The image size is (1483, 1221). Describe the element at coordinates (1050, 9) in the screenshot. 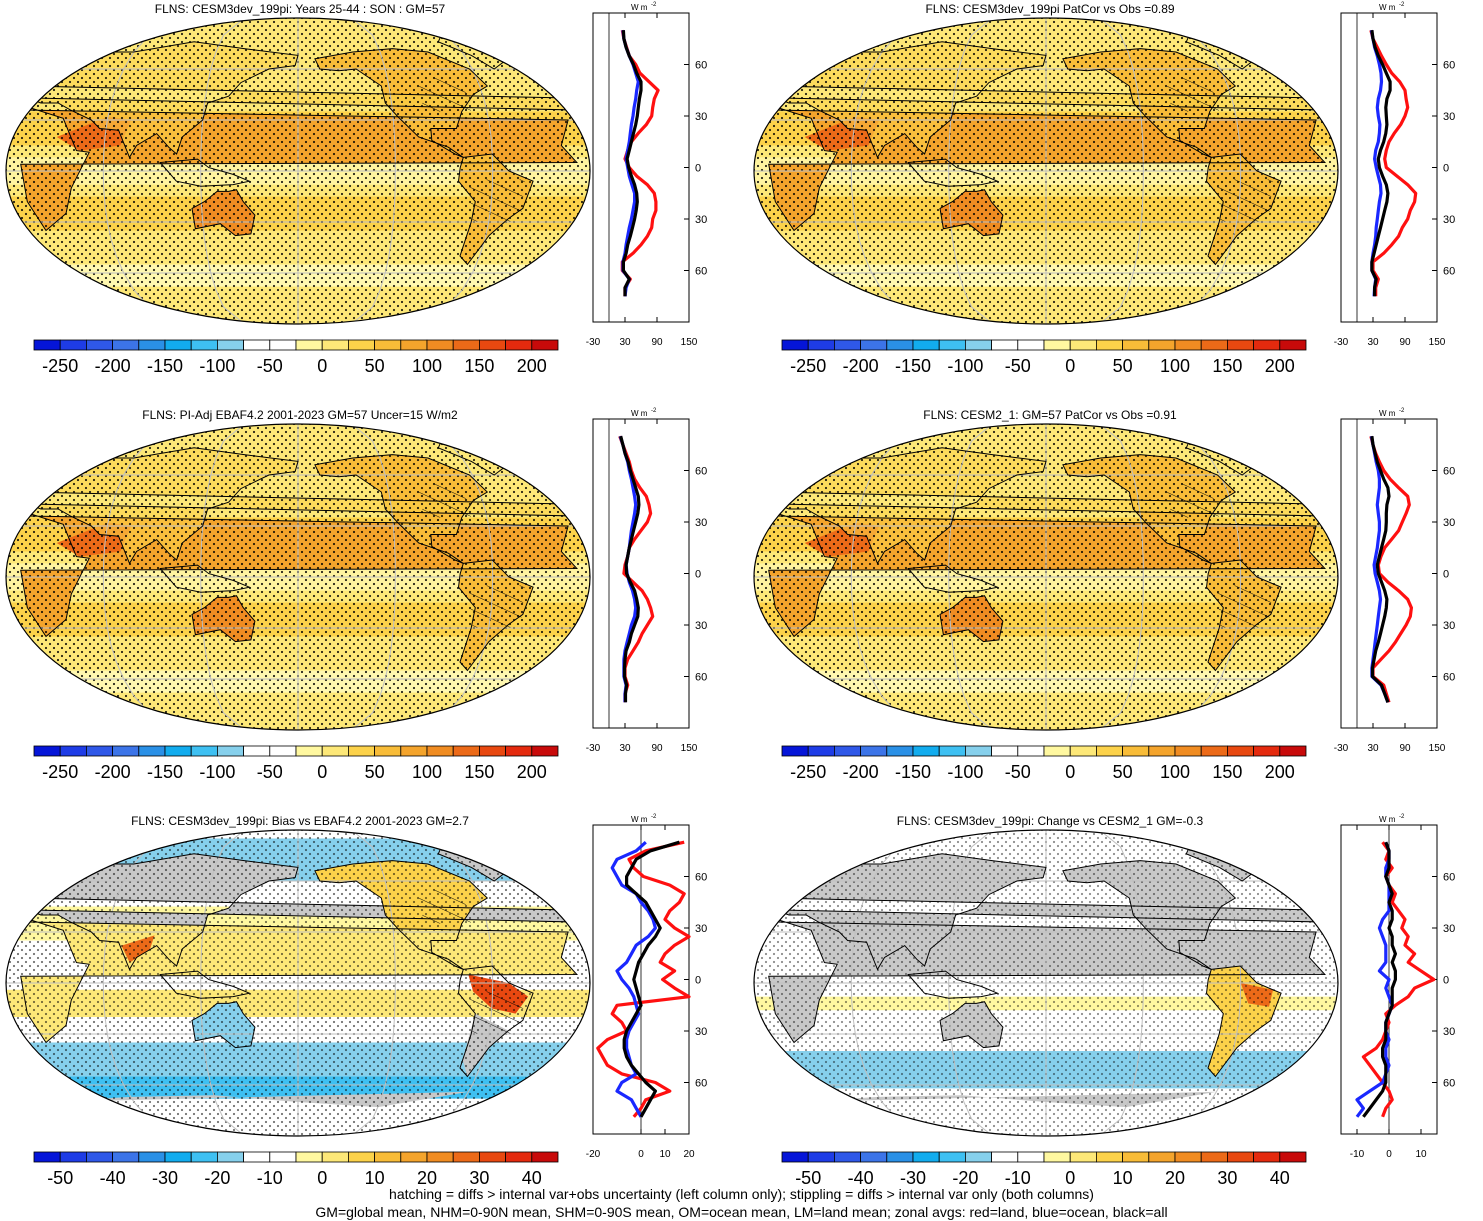

I see `panel-title: FLNS: CESM3dev_199pi PatCor vs Obs =0.89` at that location.